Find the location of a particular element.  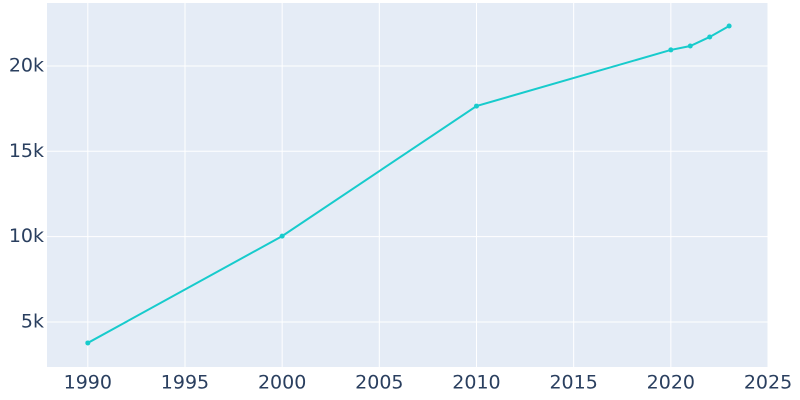

x-tick-label: 2015 is located at coordinates (573, 383).